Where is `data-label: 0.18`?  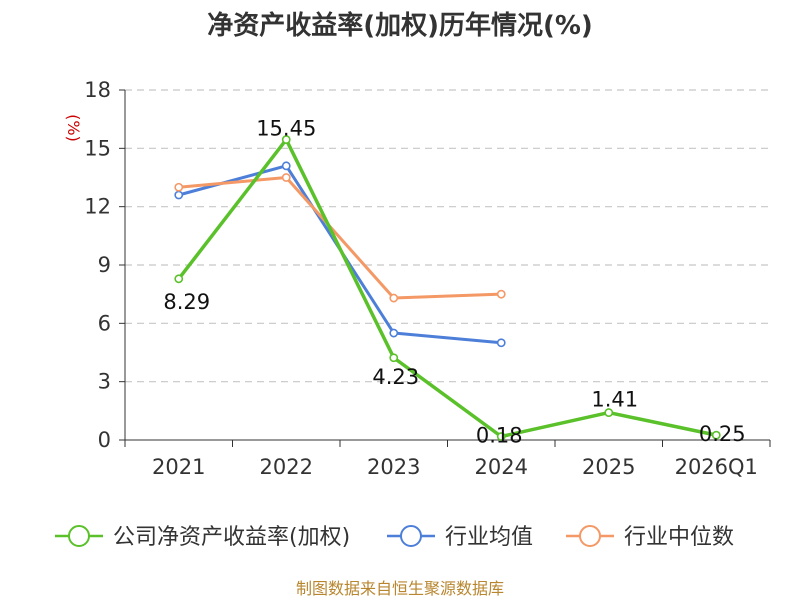
data-label: 0.18 is located at coordinates (499, 436).